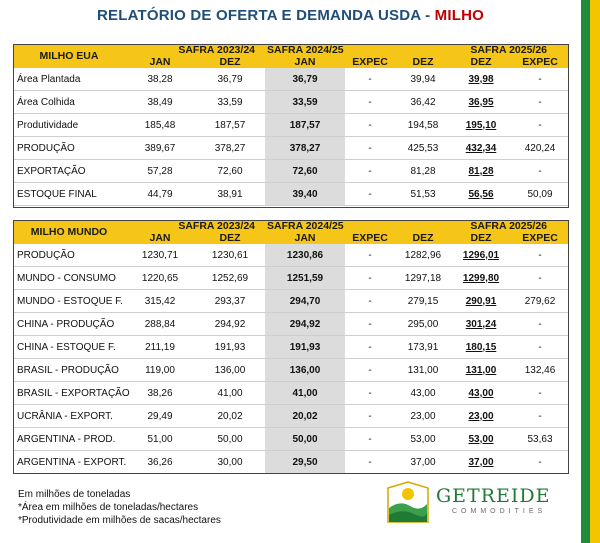 This screenshot has height=543, width=600. I want to click on cell-value: 43,00, so click(481, 393).